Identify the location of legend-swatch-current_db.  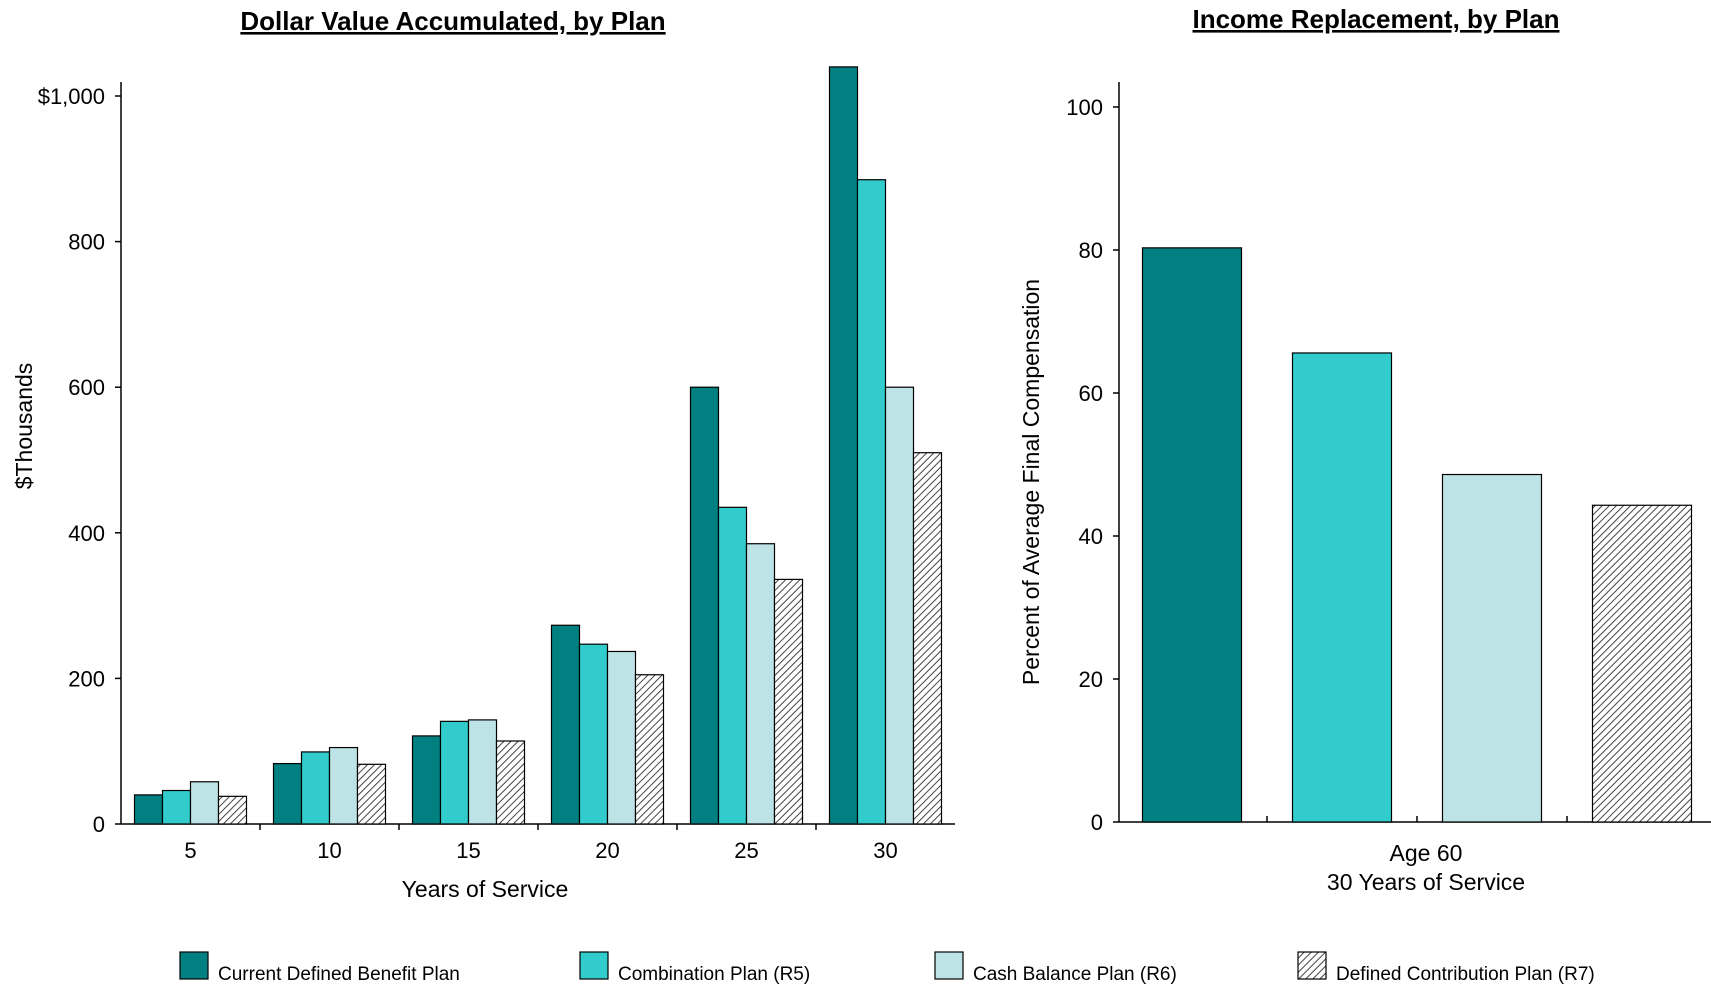
(194, 965).